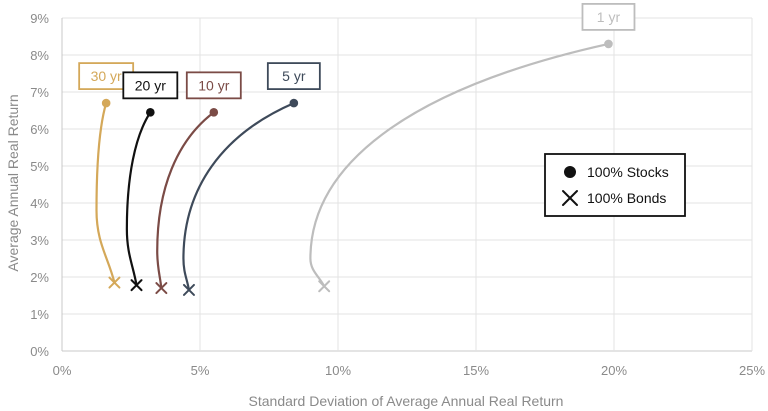 This screenshot has width=768, height=411. Describe the element at coordinates (626, 198) in the screenshot. I see `legend-bonds-label: 100% Bonds` at that location.